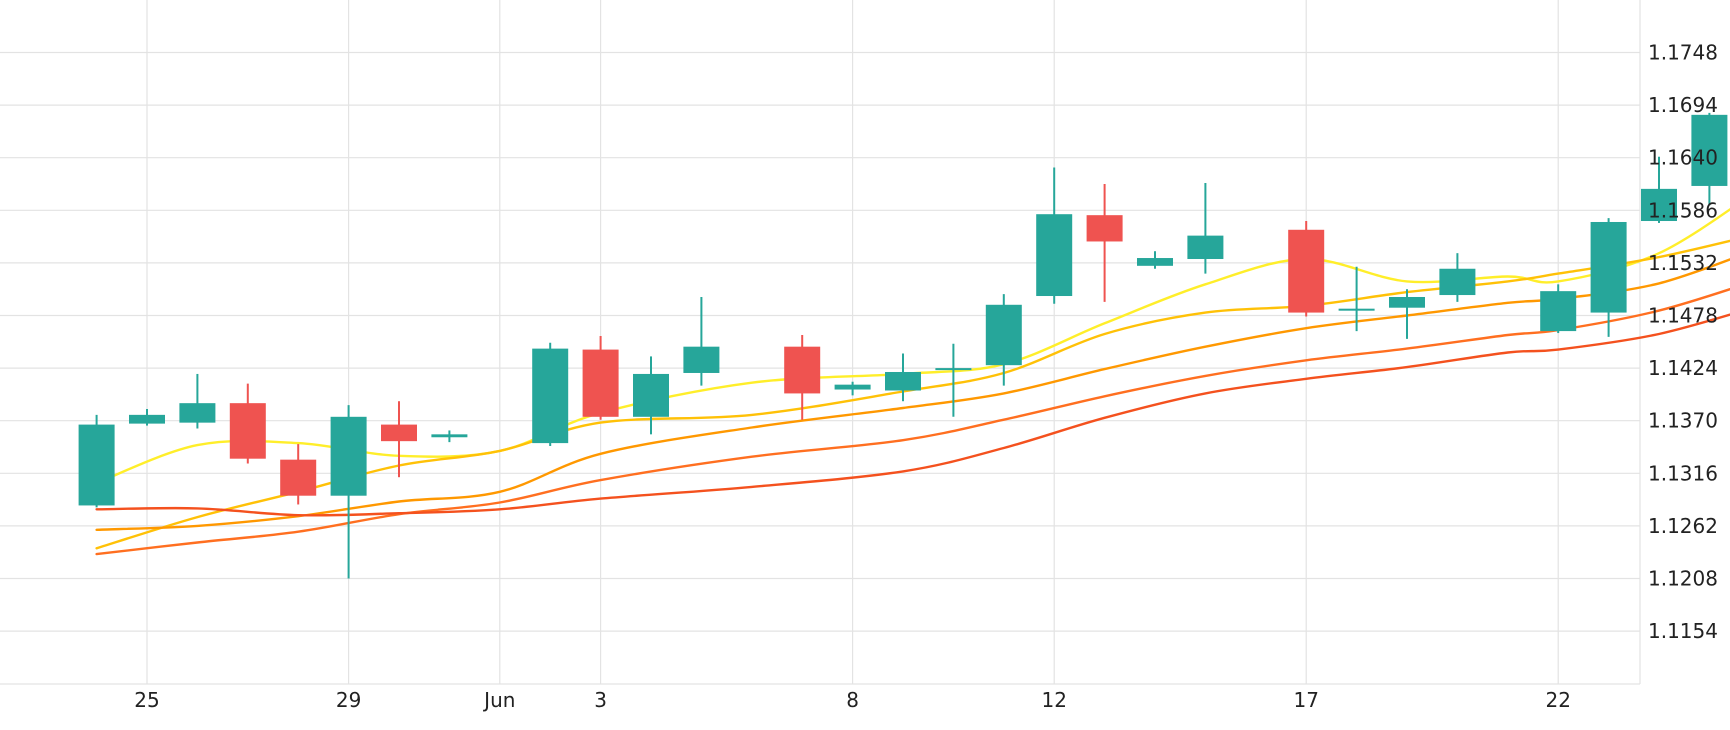  What do you see at coordinates (498, 700) in the screenshot?
I see `x-tick-label: Jun` at bounding box center [498, 700].